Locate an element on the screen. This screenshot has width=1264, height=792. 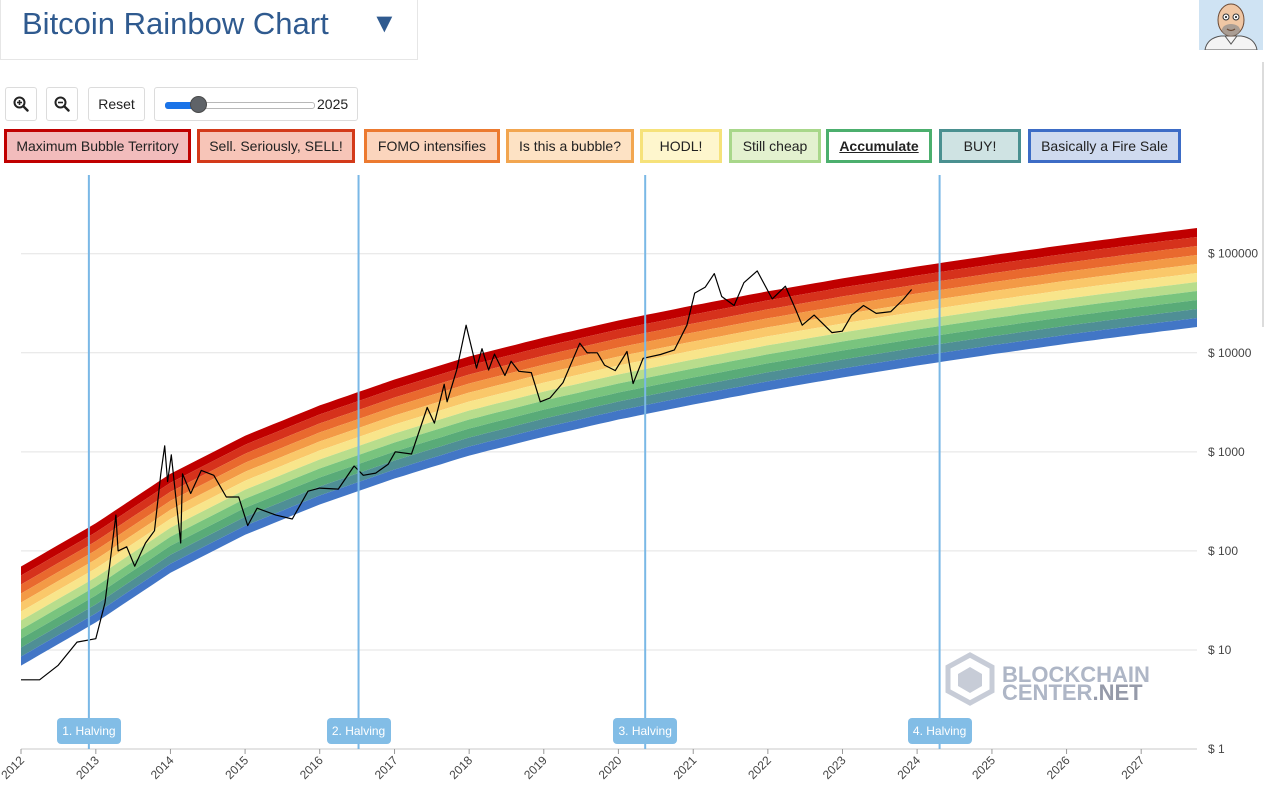
x-tick-label: 2022 is located at coordinates (759, 767).